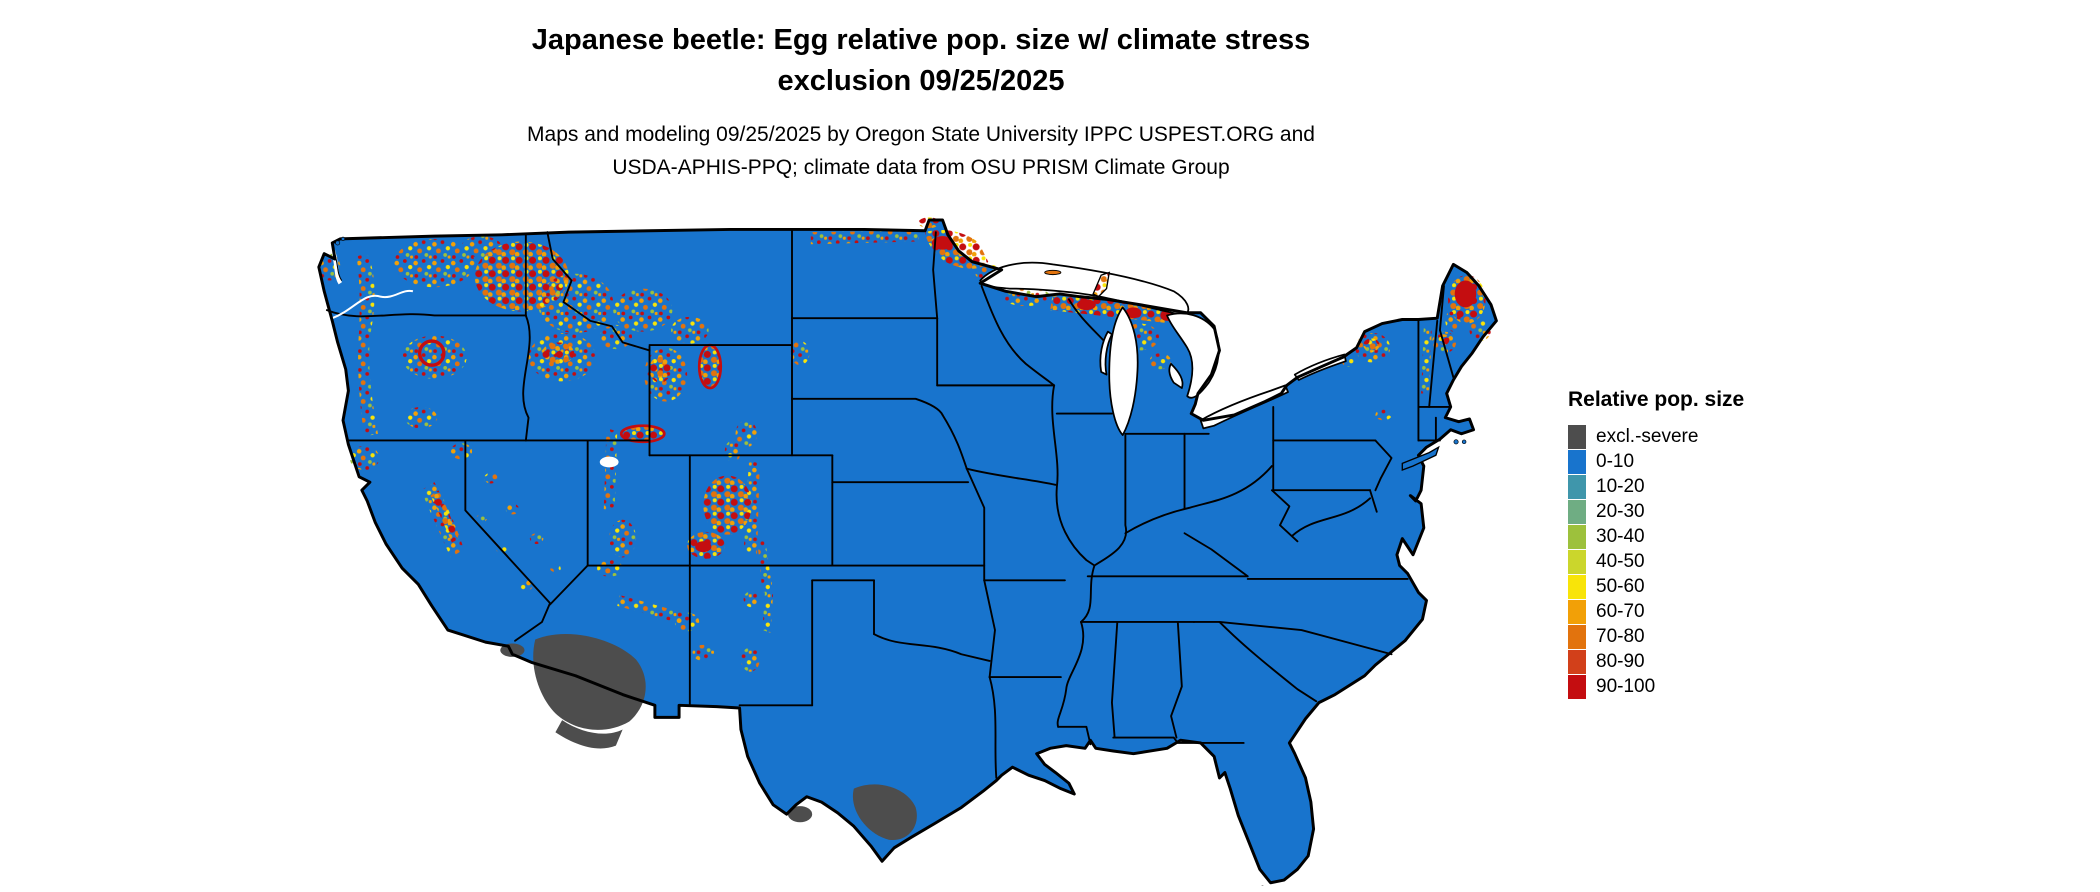 The height and width of the screenshot is (892, 2100). Describe the element at coordinates (1620, 486) in the screenshot. I see `legend-item-label: 10-20` at that location.